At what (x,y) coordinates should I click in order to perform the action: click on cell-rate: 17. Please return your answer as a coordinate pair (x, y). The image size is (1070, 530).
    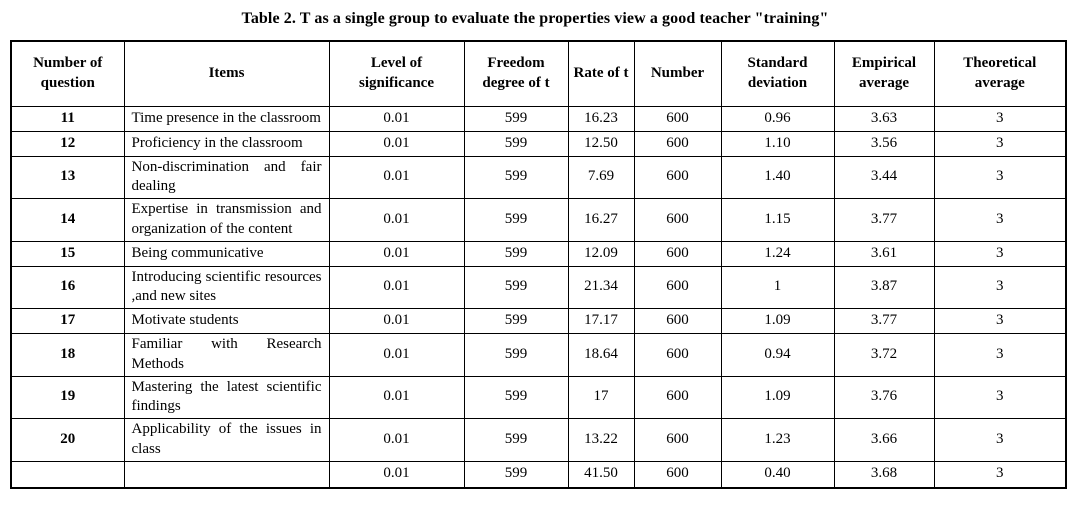
    Looking at the image, I should click on (601, 397).